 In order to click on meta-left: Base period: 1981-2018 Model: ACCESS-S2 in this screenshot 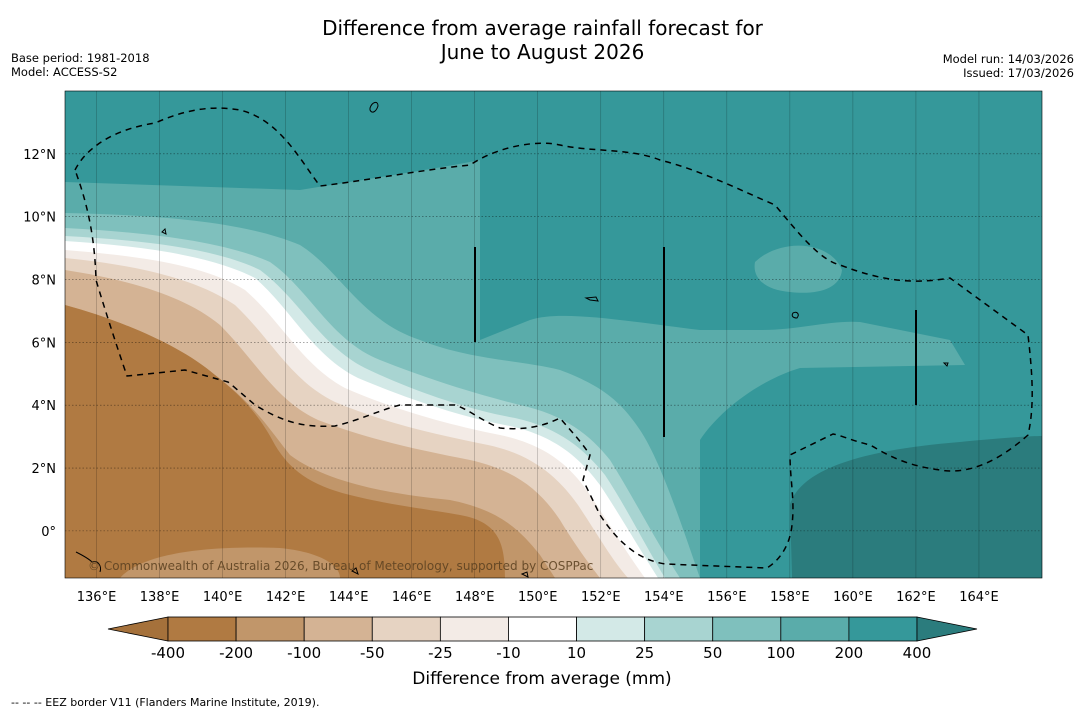, I will do `click(80, 65)`.